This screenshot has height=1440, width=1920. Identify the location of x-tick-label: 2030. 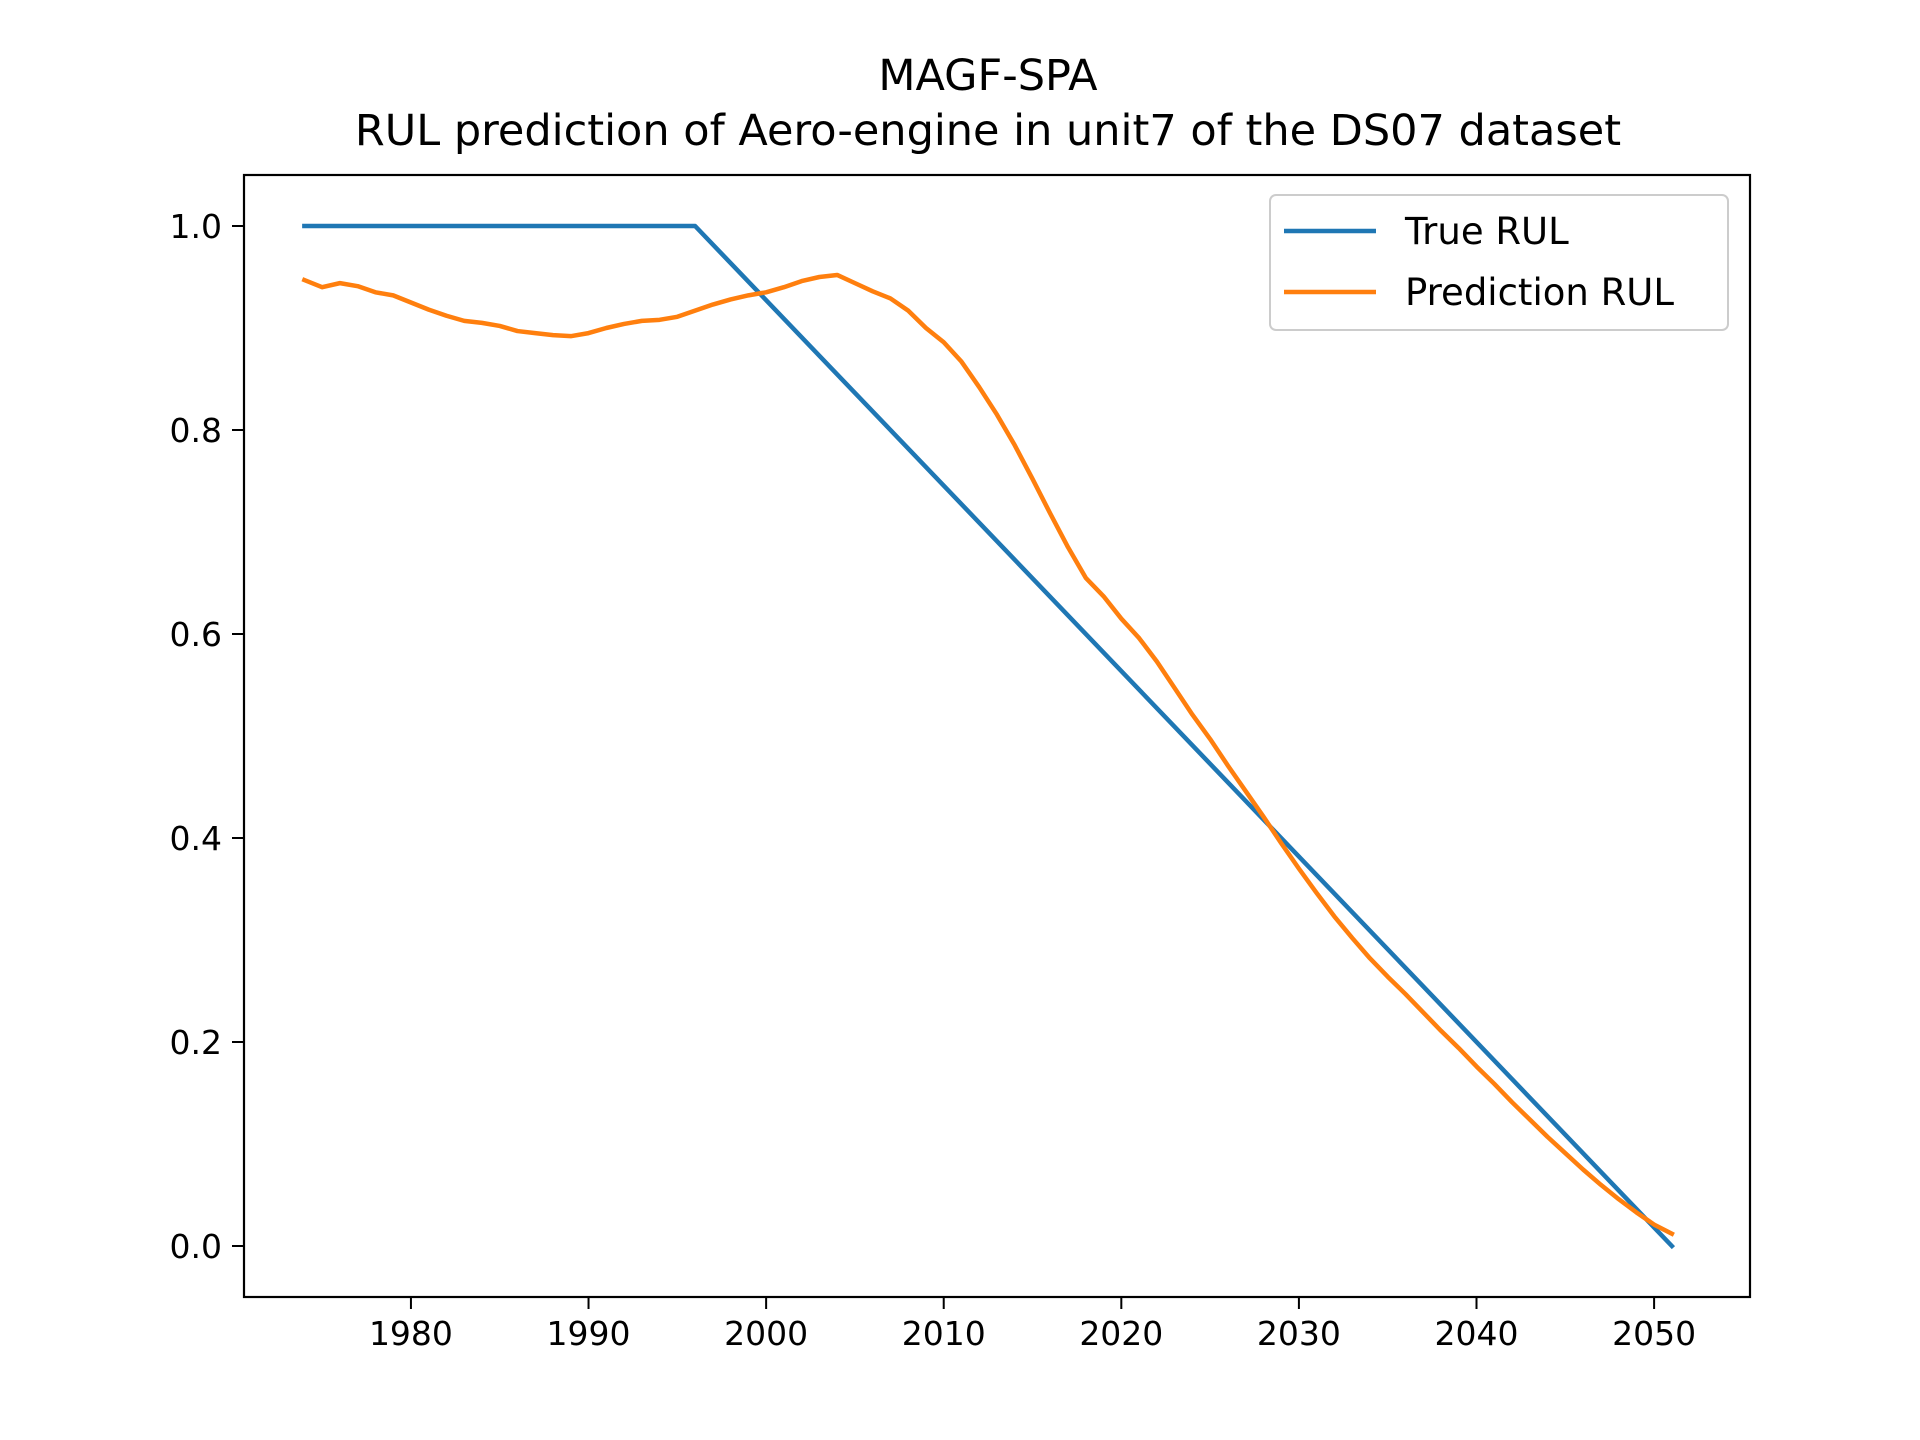
(1299, 1333).